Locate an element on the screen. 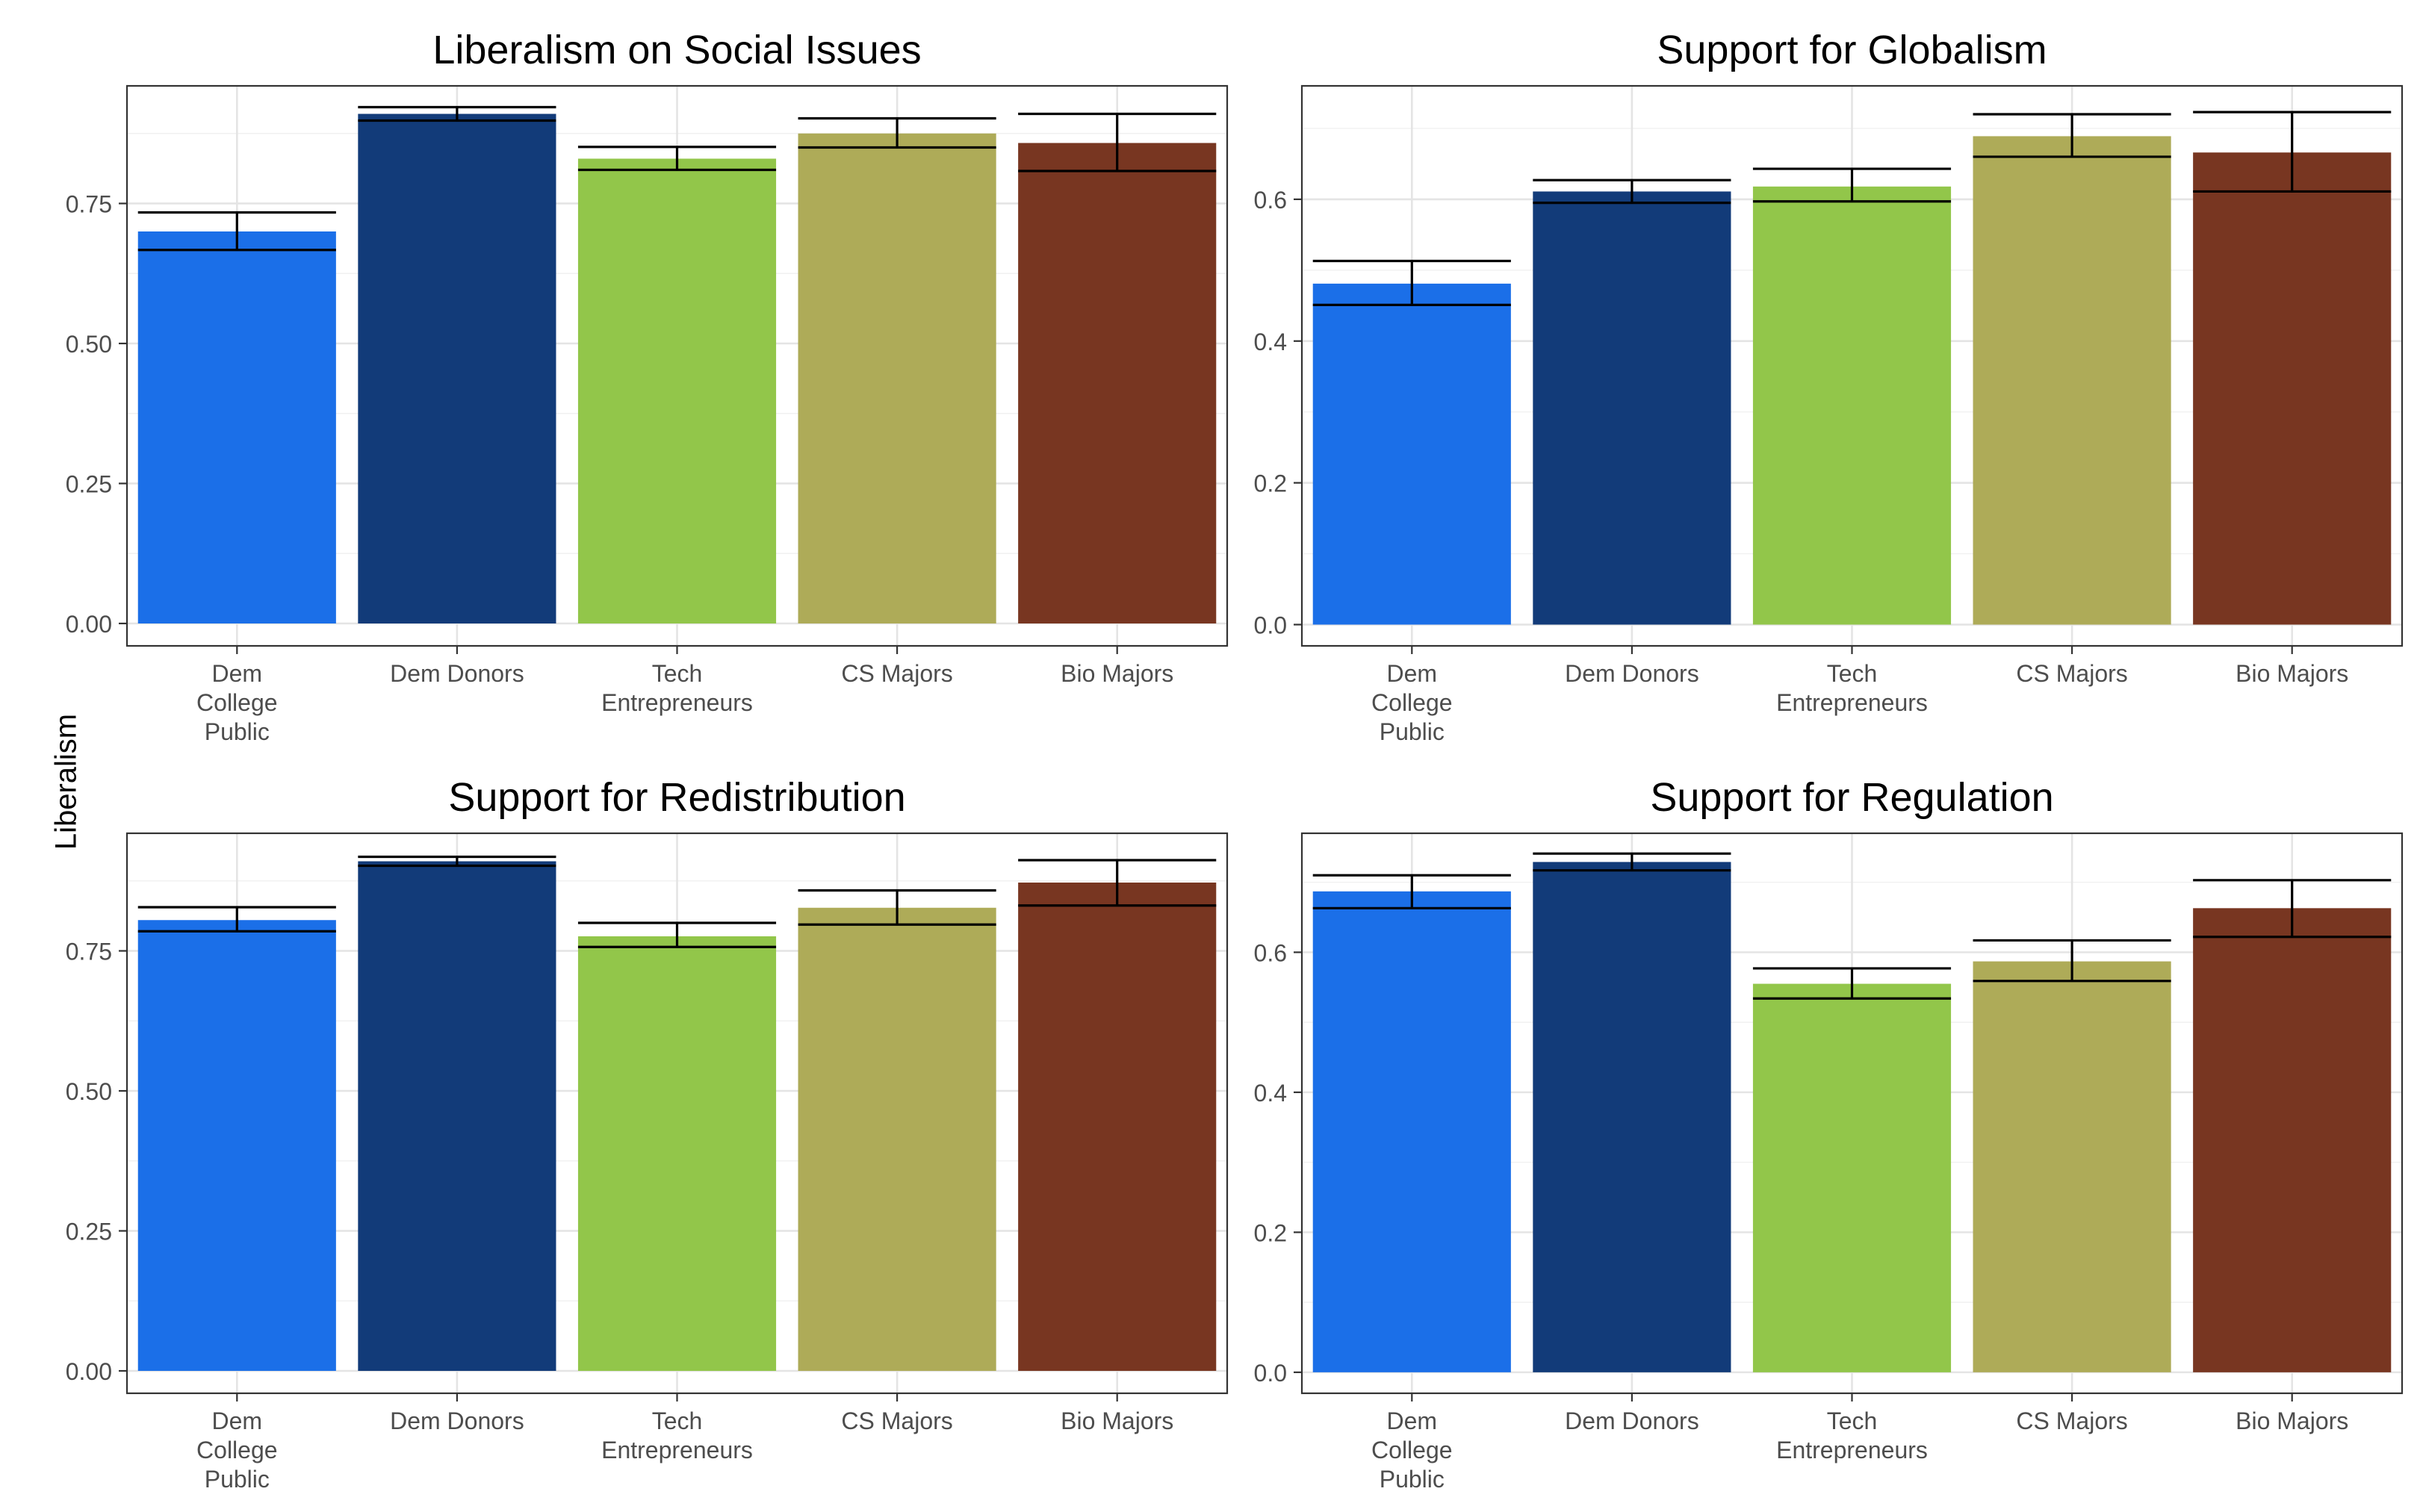 The height and width of the screenshot is (1512, 2420). panel-title: Support for Regulation is located at coordinates (1851, 797).